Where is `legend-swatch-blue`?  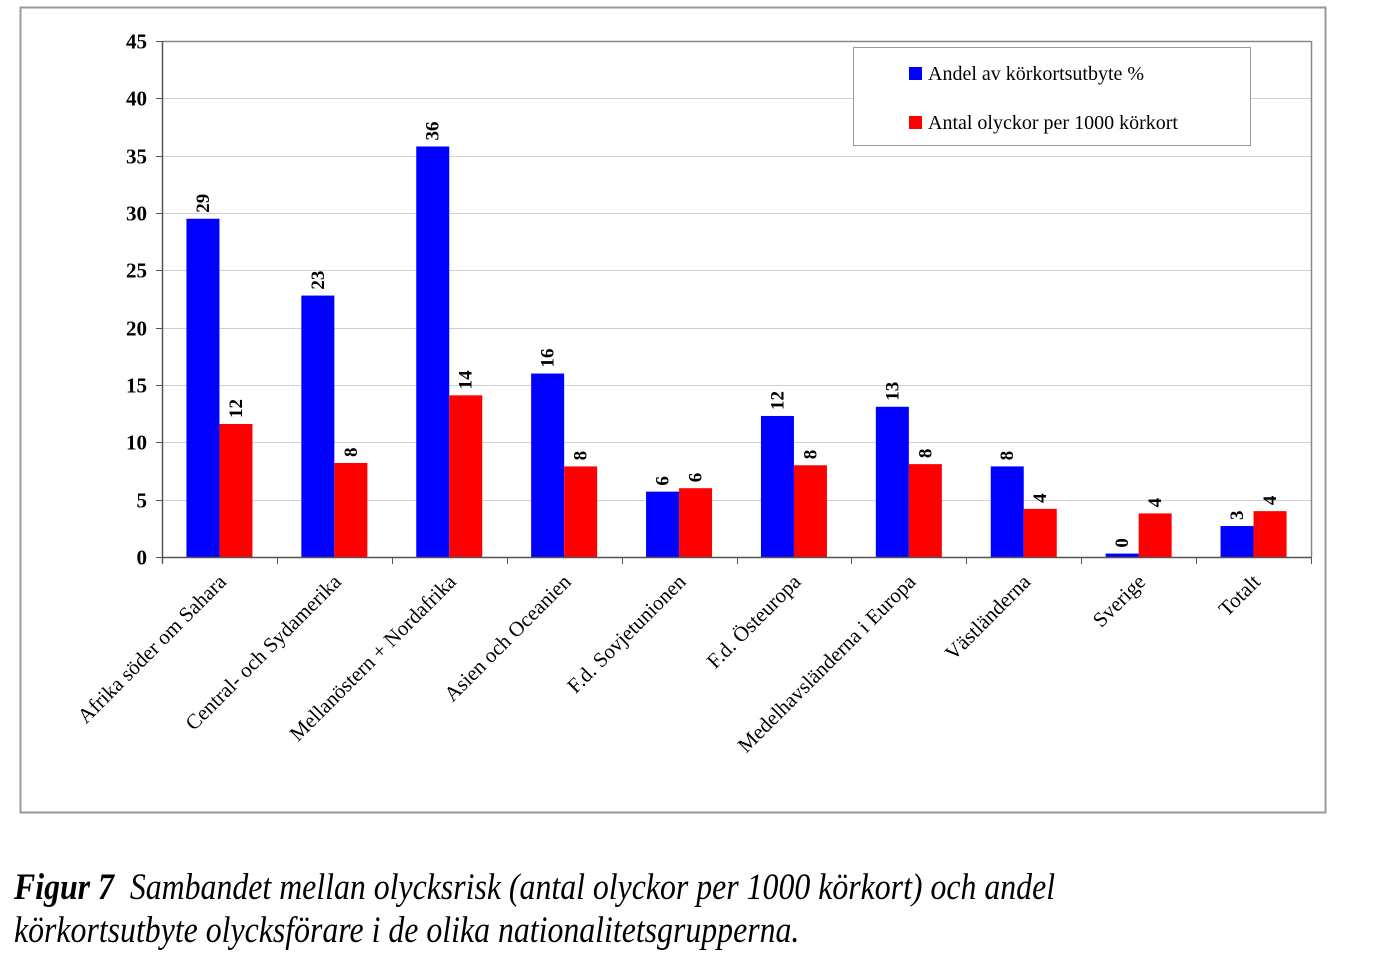 legend-swatch-blue is located at coordinates (915, 73).